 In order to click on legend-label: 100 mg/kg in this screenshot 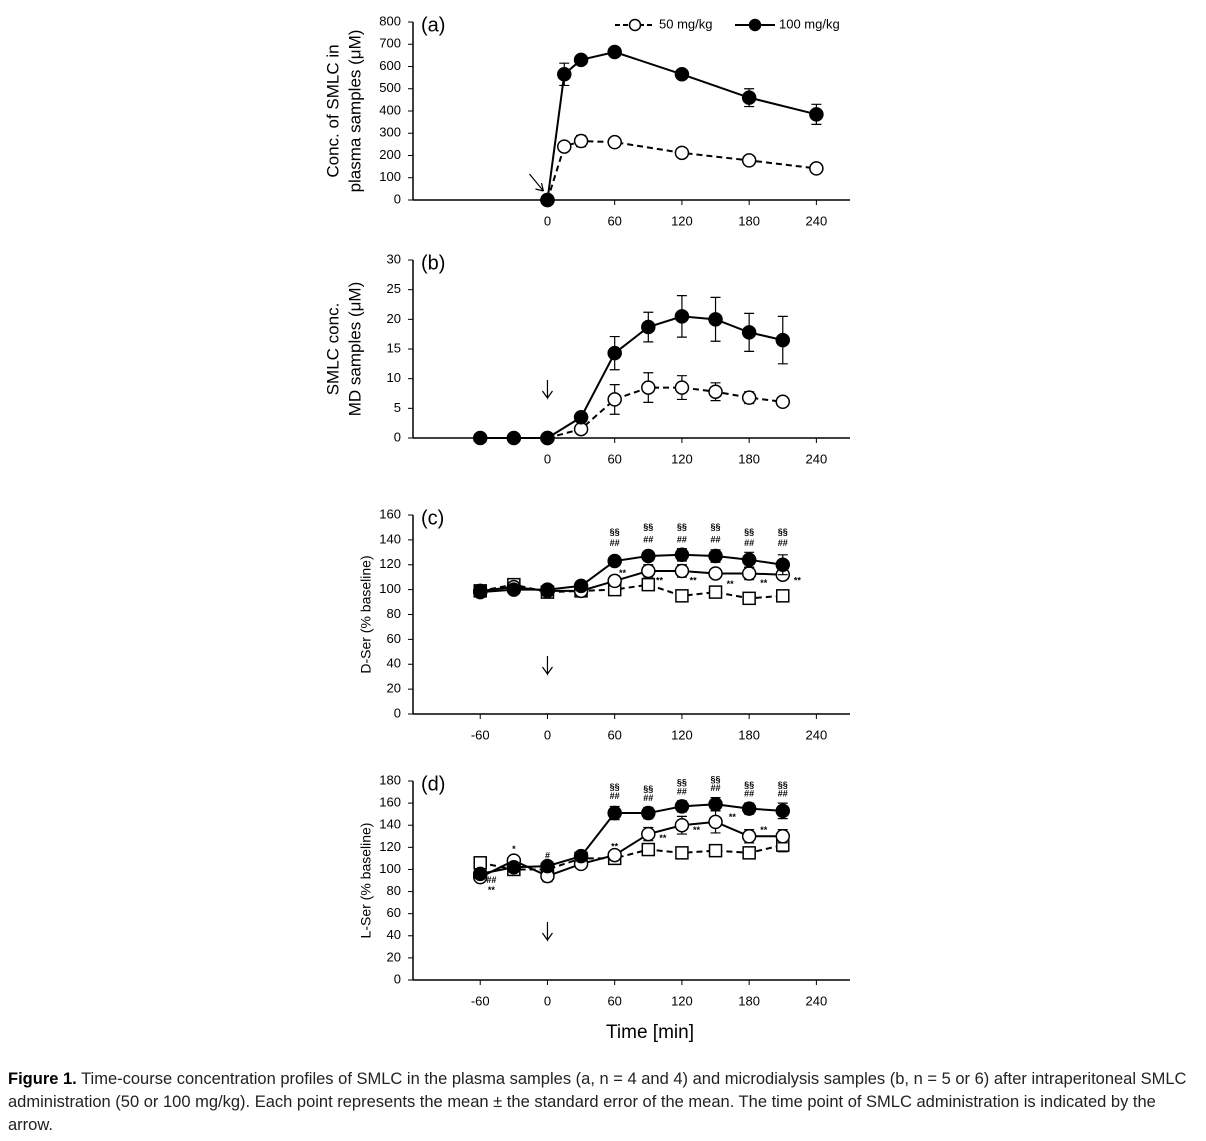, I will do `click(809, 23)`.